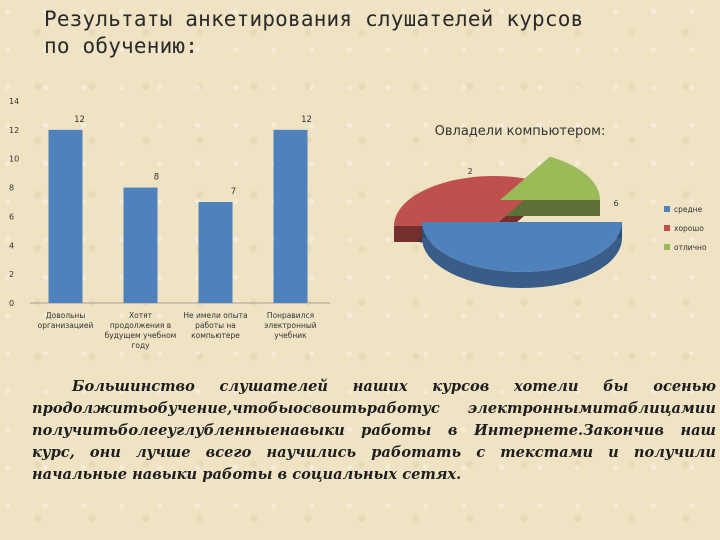 This screenshot has width=720, height=540. I want to click on bar-value-label: 8, so click(156, 178).